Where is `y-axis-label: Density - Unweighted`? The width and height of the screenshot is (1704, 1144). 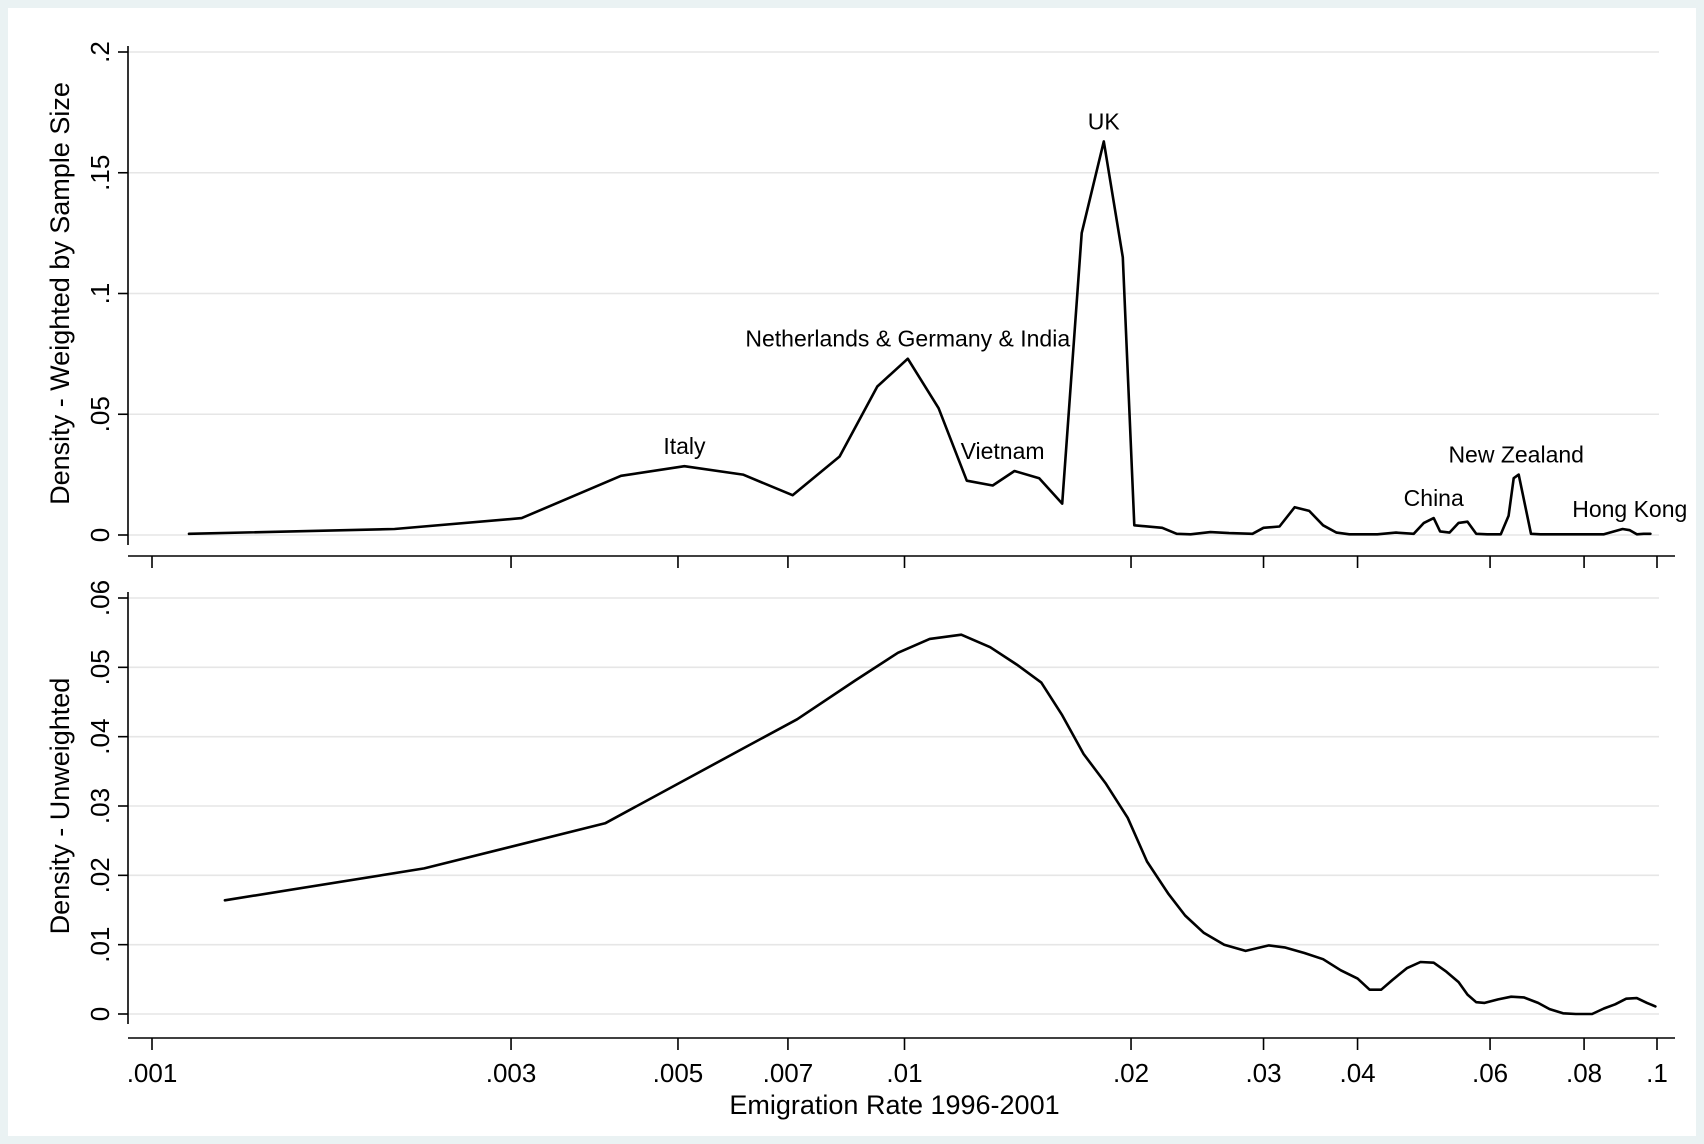
y-axis-label: Density - Unweighted is located at coordinates (60, 806).